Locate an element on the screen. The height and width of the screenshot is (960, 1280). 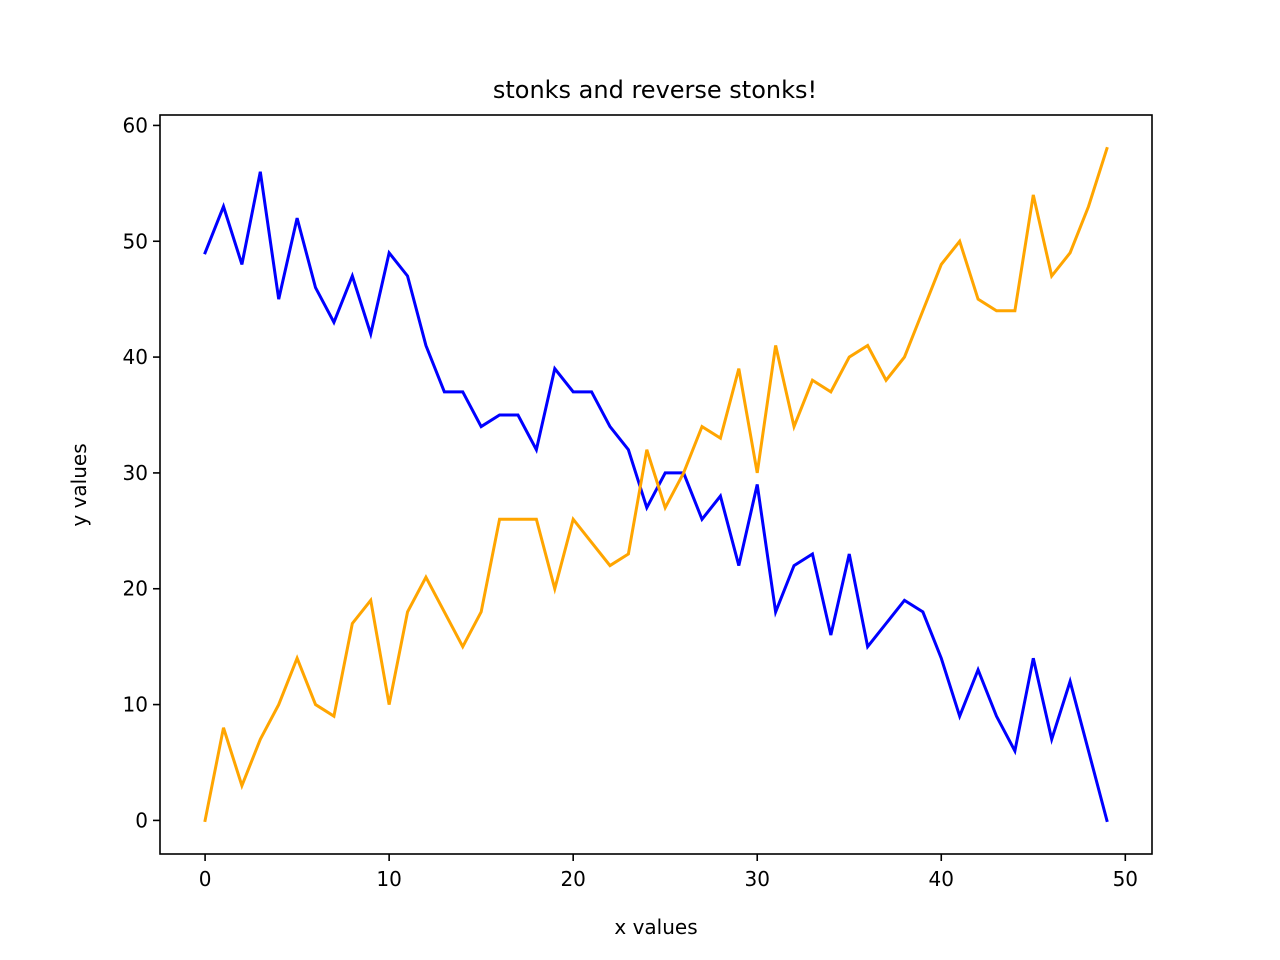
x-axis-label: x values is located at coordinates (655, 927).